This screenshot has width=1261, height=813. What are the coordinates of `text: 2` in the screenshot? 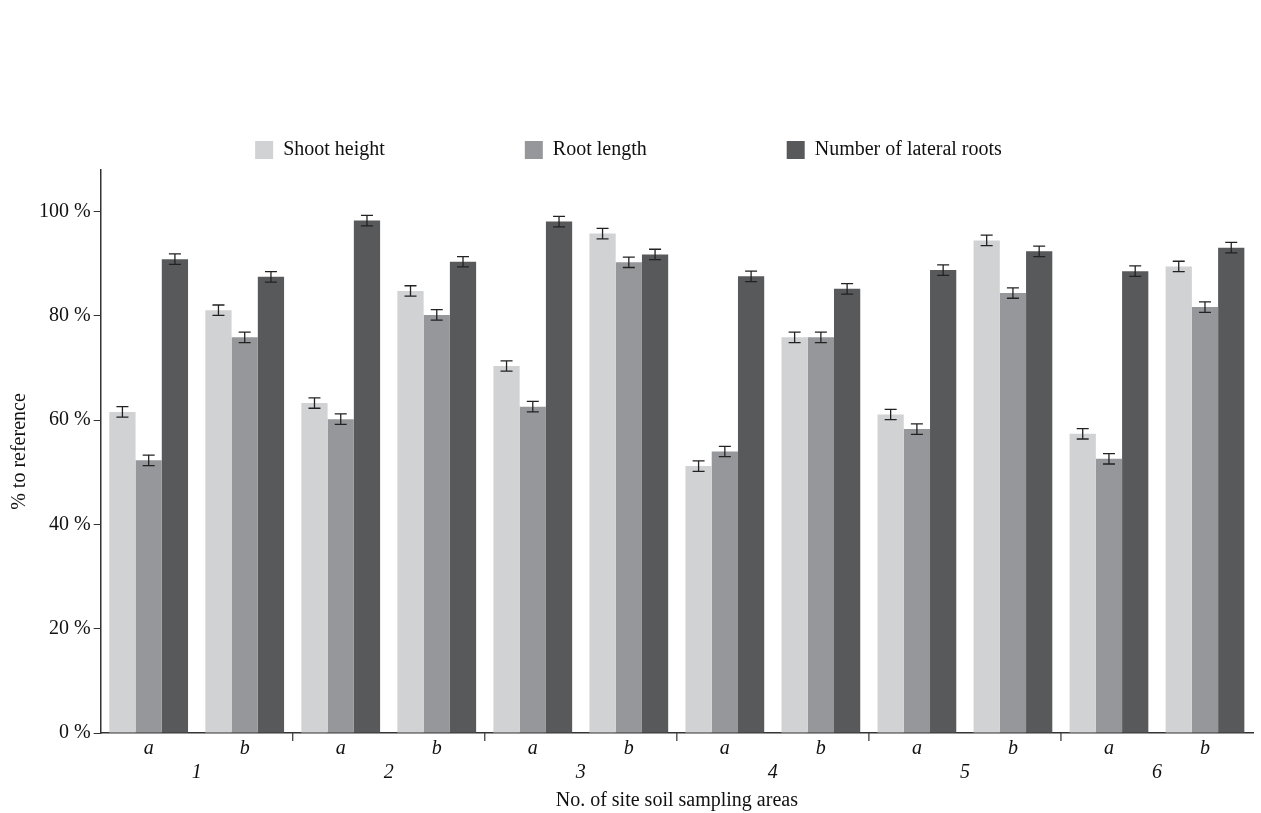 It's located at (388, 771).